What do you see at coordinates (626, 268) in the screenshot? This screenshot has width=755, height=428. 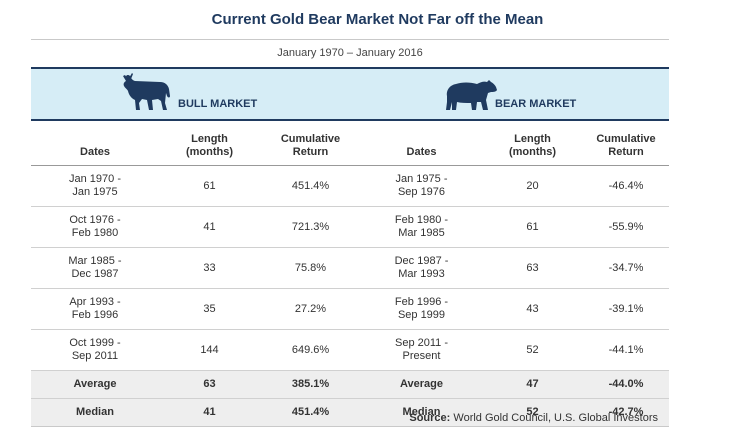 I see `bear-return-cell: -34.7%` at bounding box center [626, 268].